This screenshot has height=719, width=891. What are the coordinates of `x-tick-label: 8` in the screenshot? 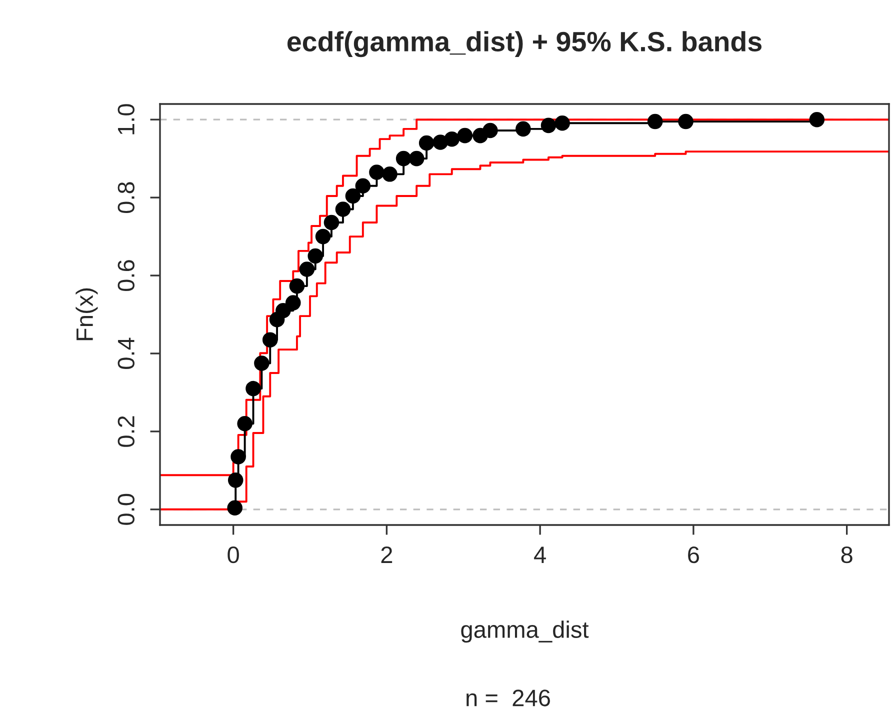 It's located at (846, 555).